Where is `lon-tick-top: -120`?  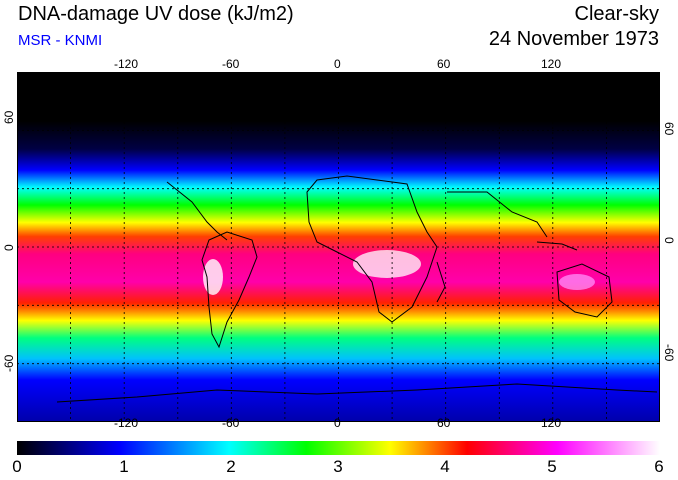
lon-tick-top: -120 is located at coordinates (126, 64).